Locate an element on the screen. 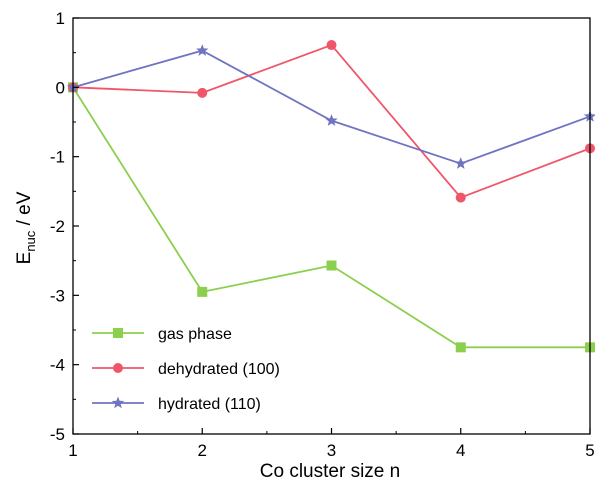 The image size is (595, 488). legend-label-0: gas phase is located at coordinates (195, 334).